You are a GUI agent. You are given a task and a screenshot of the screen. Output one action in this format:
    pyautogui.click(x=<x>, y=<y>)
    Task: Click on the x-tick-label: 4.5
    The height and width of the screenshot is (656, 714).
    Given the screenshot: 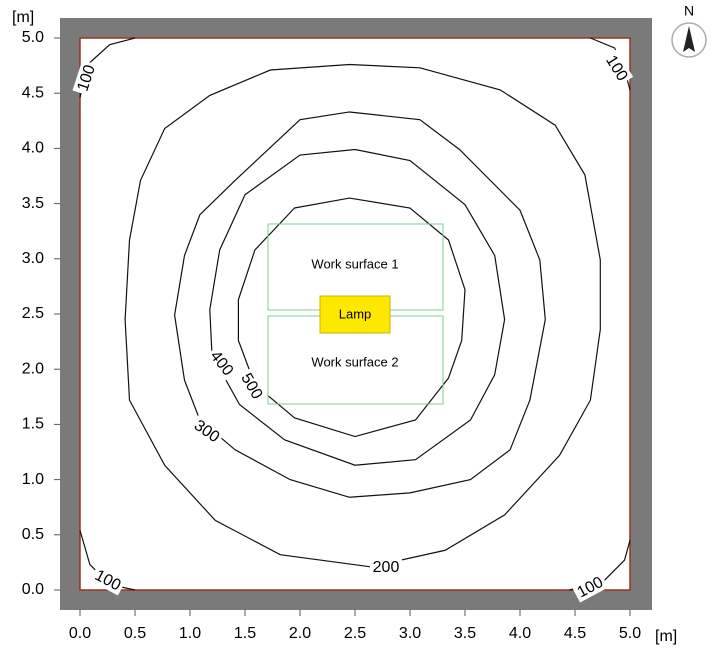 What is the action you would take?
    pyautogui.click(x=575, y=633)
    